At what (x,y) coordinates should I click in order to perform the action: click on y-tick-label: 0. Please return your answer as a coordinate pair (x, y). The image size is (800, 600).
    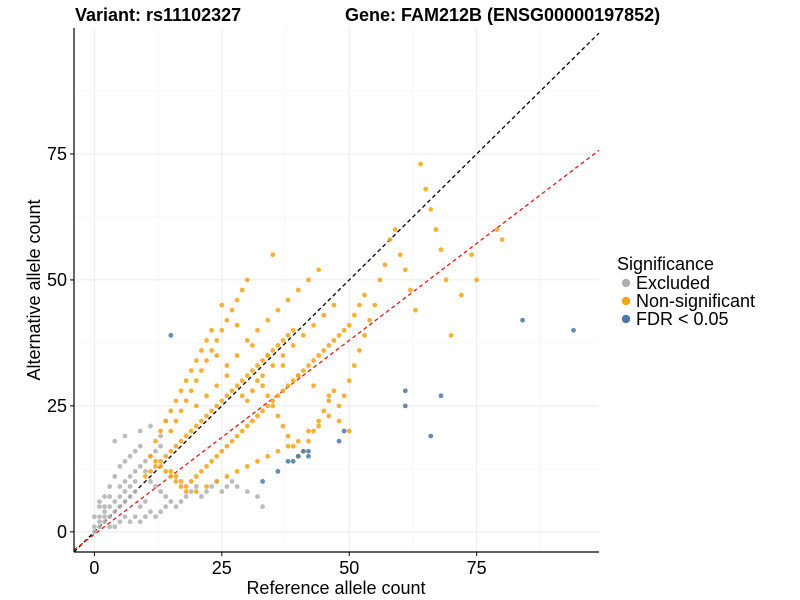
    Looking at the image, I should click on (62, 532).